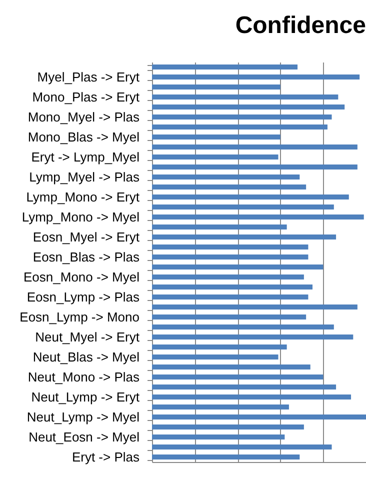  Describe the element at coordinates (86, 97) in the screenshot. I see `y-tick-label: Mono_Plas -> Eryt` at that location.